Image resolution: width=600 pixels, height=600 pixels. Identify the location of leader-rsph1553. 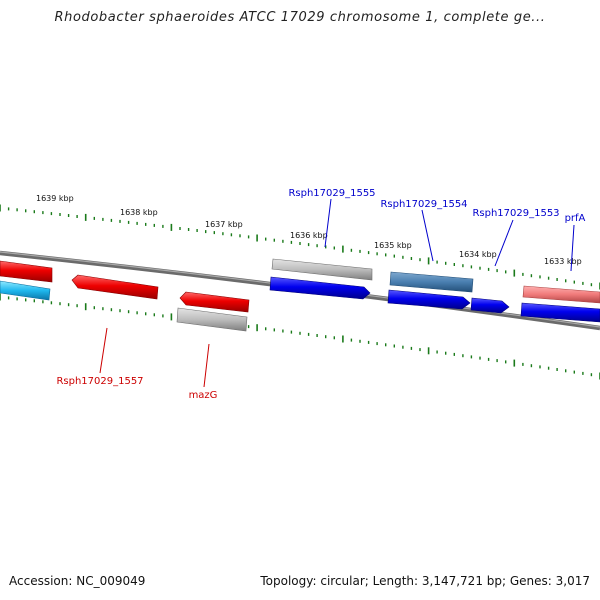
(504, 243).